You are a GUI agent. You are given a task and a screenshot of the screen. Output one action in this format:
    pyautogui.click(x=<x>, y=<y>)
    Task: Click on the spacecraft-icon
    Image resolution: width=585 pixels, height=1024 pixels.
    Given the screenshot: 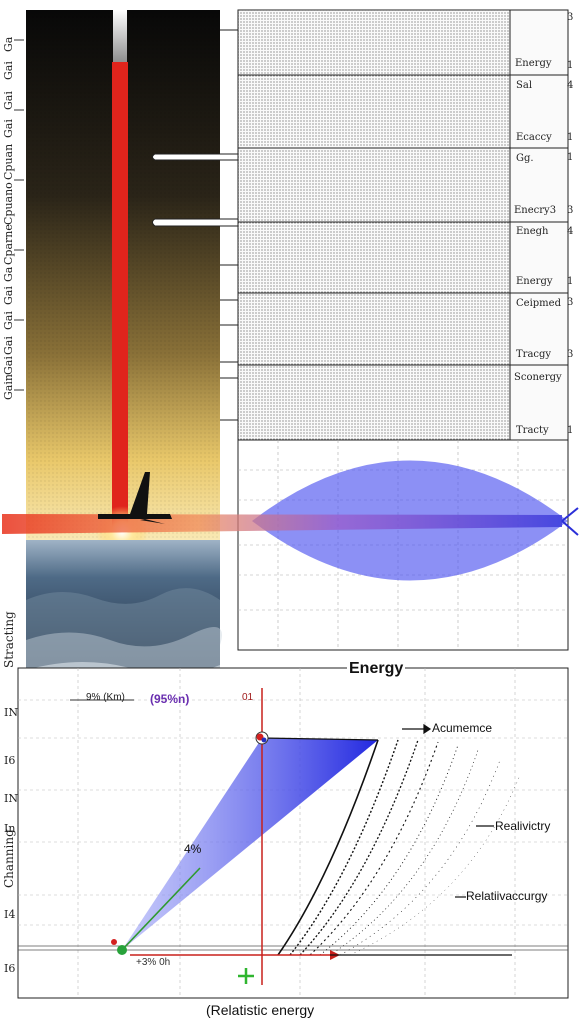 What is the action you would take?
    pyautogui.click(x=135, y=498)
    